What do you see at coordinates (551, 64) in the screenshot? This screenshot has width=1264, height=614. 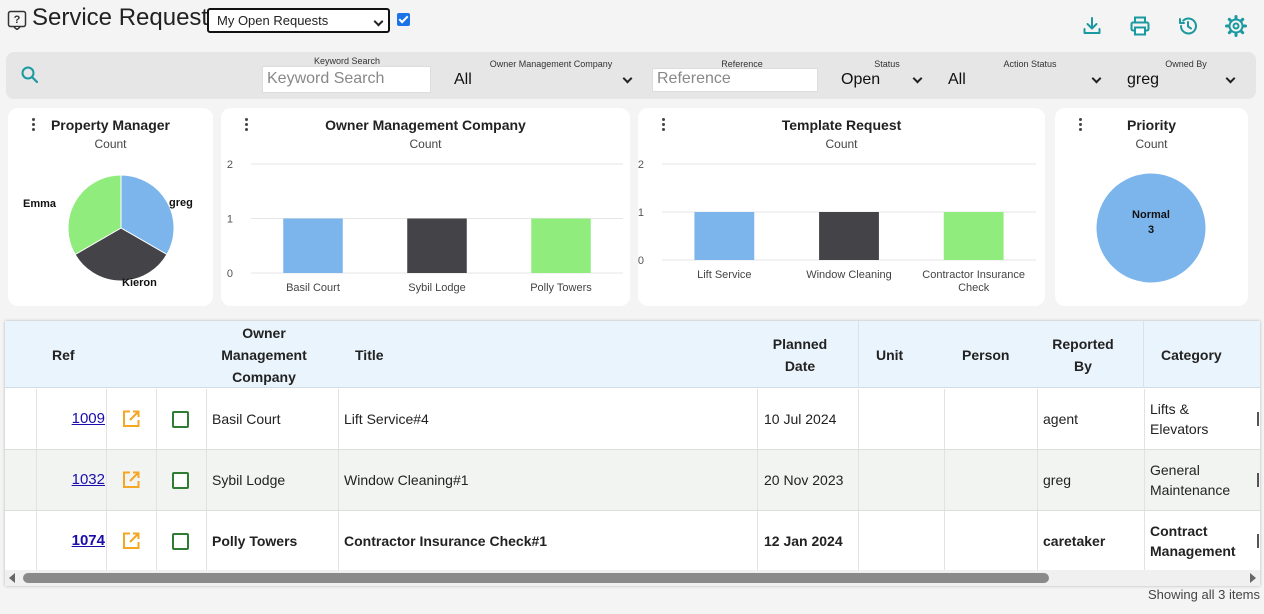 I see `owner-company-label: Owner Management Company` at bounding box center [551, 64].